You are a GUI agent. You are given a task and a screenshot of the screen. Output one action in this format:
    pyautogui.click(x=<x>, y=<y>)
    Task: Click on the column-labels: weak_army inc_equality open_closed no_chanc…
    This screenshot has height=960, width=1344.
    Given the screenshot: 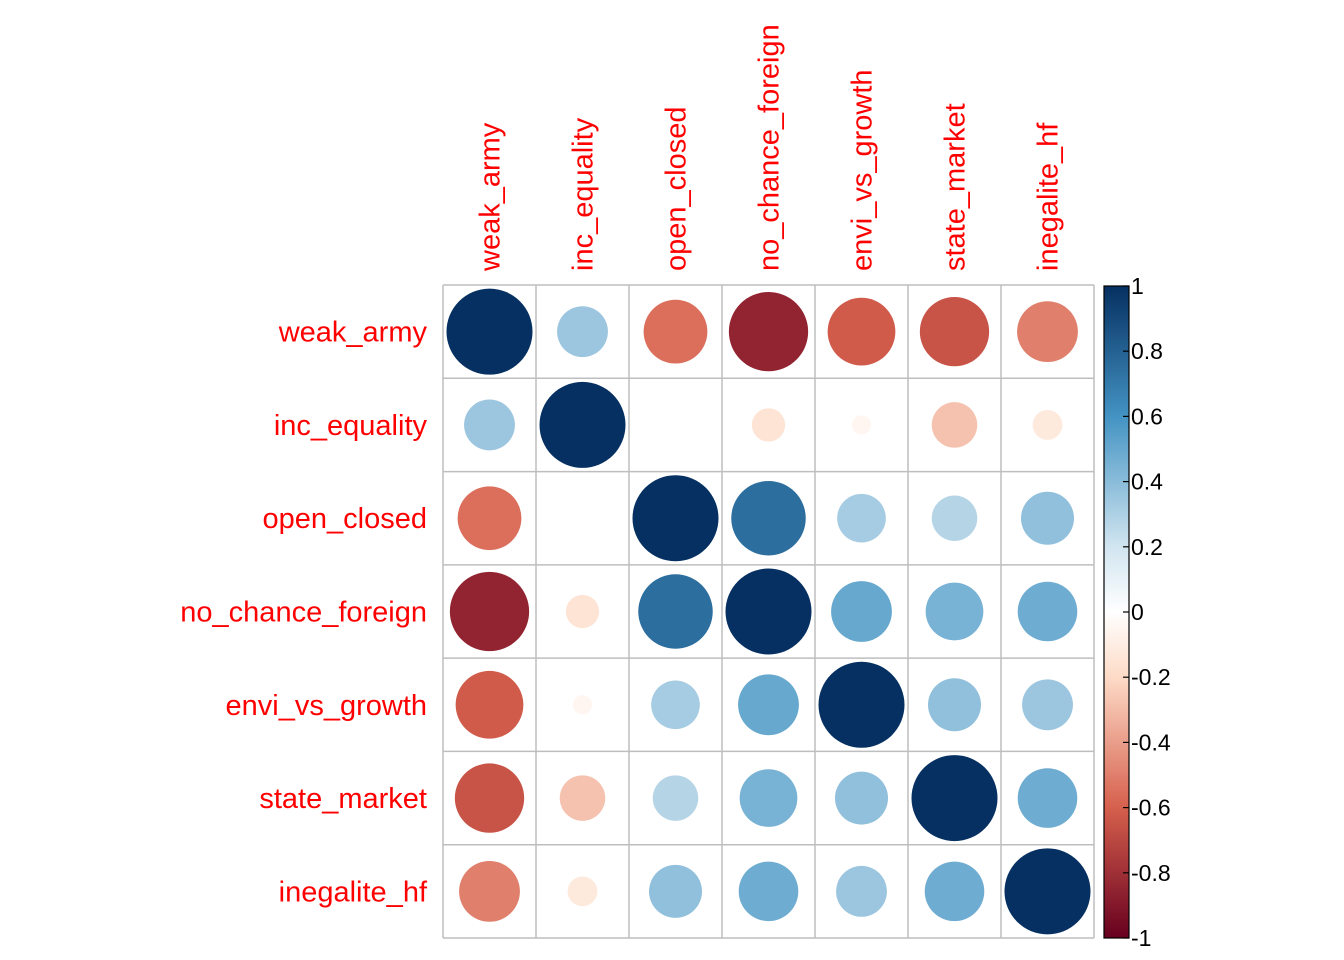 What is the action you would take?
    pyautogui.click(x=770, y=148)
    